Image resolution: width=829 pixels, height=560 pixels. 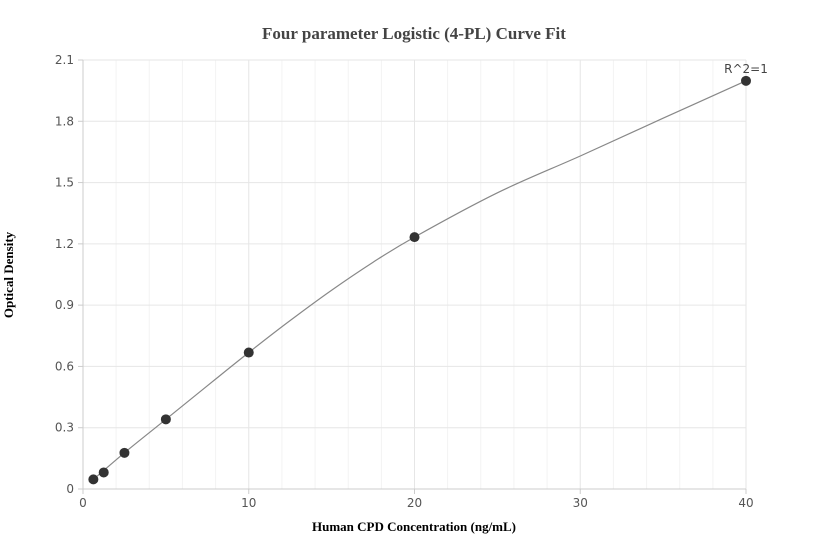 I want to click on y-tick-label: 1.2, so click(x=64, y=244).